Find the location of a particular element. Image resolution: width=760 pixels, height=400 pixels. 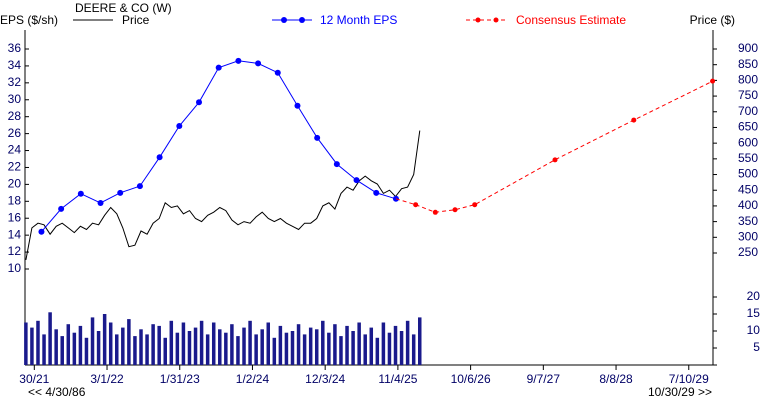

y-tick-label: 26 is located at coordinates (15, 133).